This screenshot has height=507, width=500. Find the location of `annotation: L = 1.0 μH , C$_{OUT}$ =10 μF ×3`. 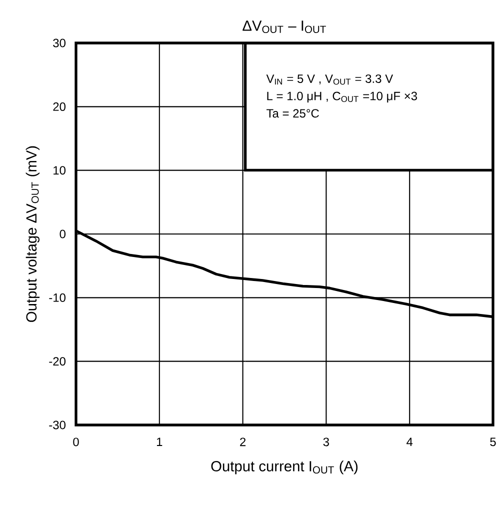

annotation: L = 1.0 μH , C$_{OUT}$ =10 μF ×3 is located at coordinates (342, 97).